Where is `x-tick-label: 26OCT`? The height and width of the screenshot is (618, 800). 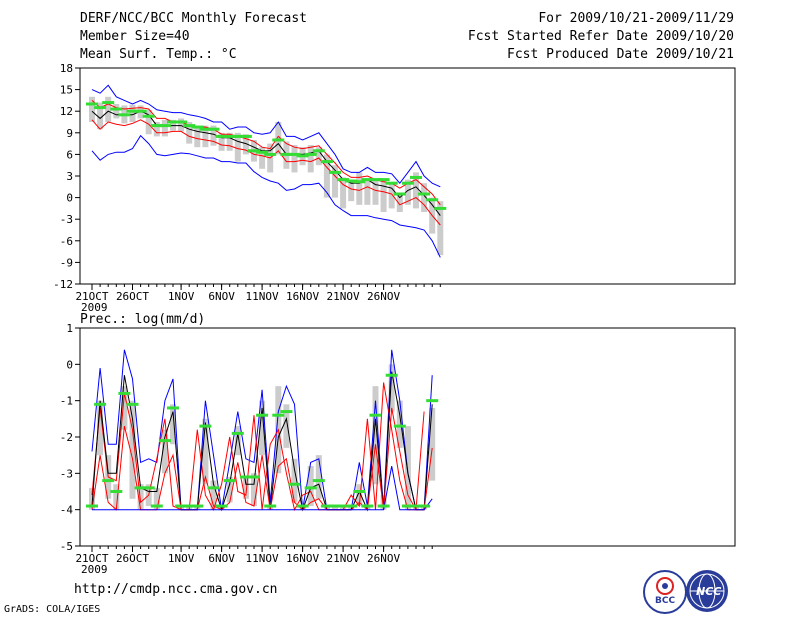
x-tick-label: 26OCT is located at coordinates (132, 558).